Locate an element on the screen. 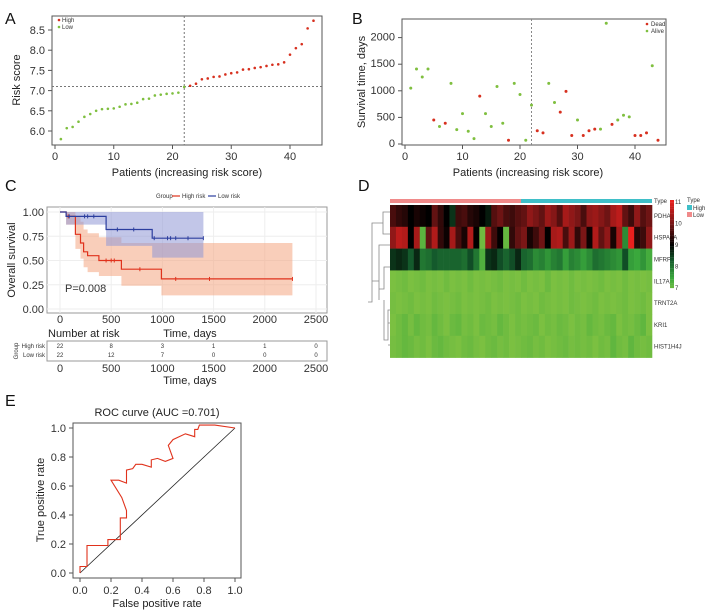  y-tick-label: 7.0 is located at coordinates (37, 92).